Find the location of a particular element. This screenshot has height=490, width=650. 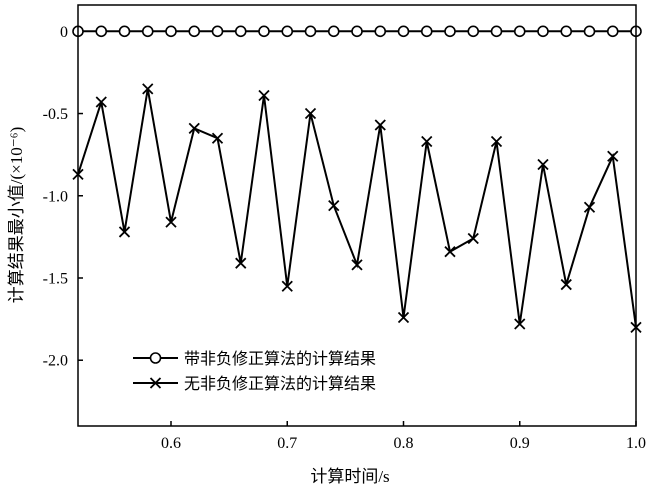

legend-cross-marker is located at coordinates (155, 383).